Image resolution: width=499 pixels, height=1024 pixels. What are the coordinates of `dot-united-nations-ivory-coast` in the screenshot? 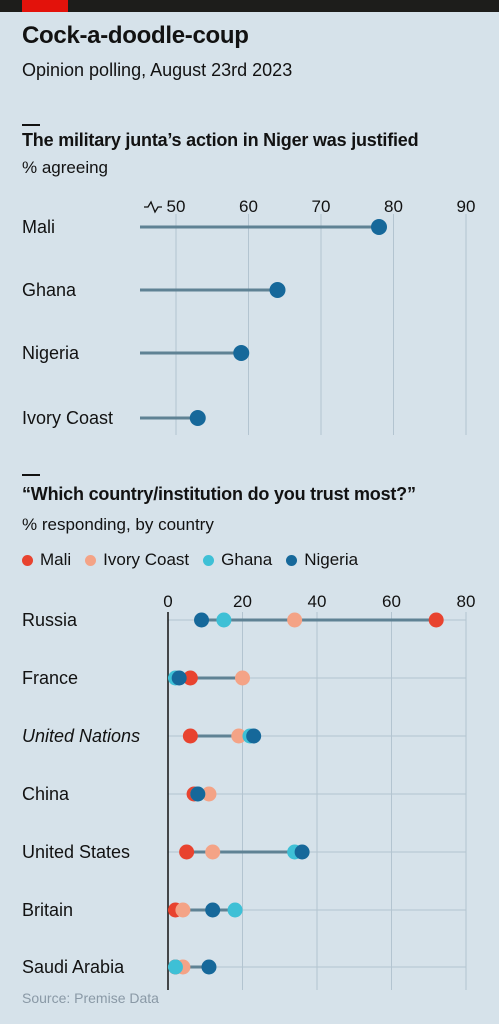 It's located at (239, 736).